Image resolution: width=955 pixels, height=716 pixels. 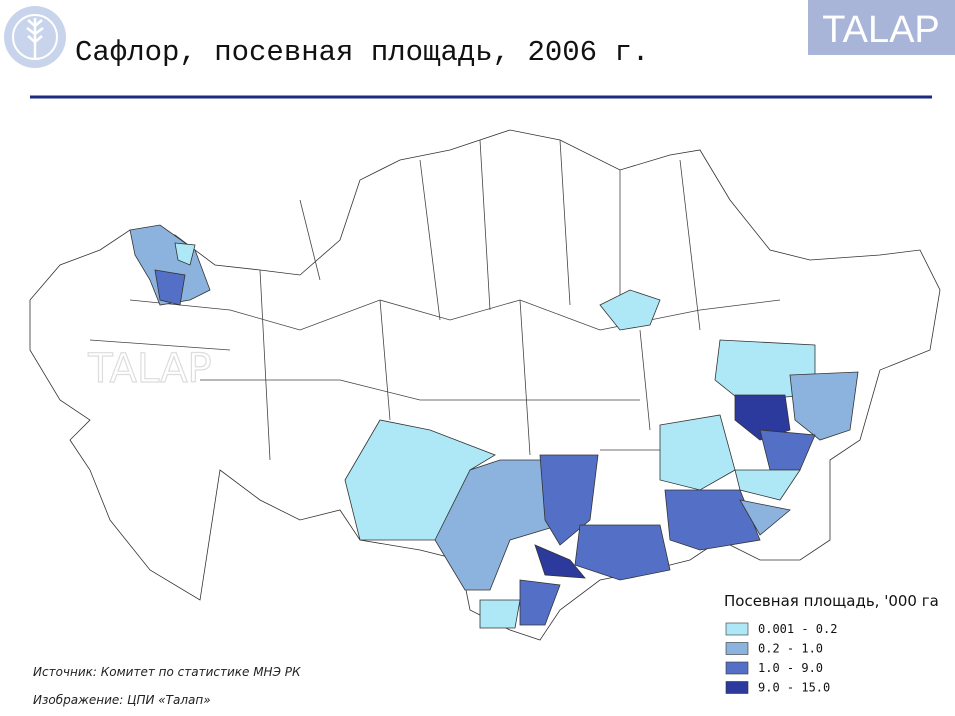 What do you see at coordinates (362, 52) in the screenshot?
I see `title: Сафлор, посевная площадь, 2006 г.` at bounding box center [362, 52].